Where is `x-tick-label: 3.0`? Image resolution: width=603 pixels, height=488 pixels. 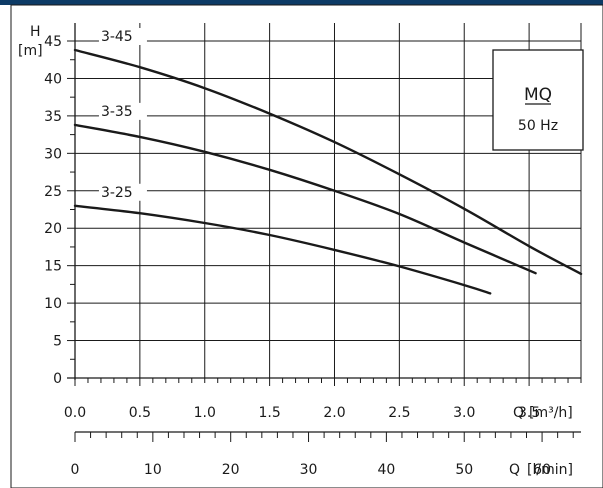 x-tick-label: 3.0 is located at coordinates (464, 413).